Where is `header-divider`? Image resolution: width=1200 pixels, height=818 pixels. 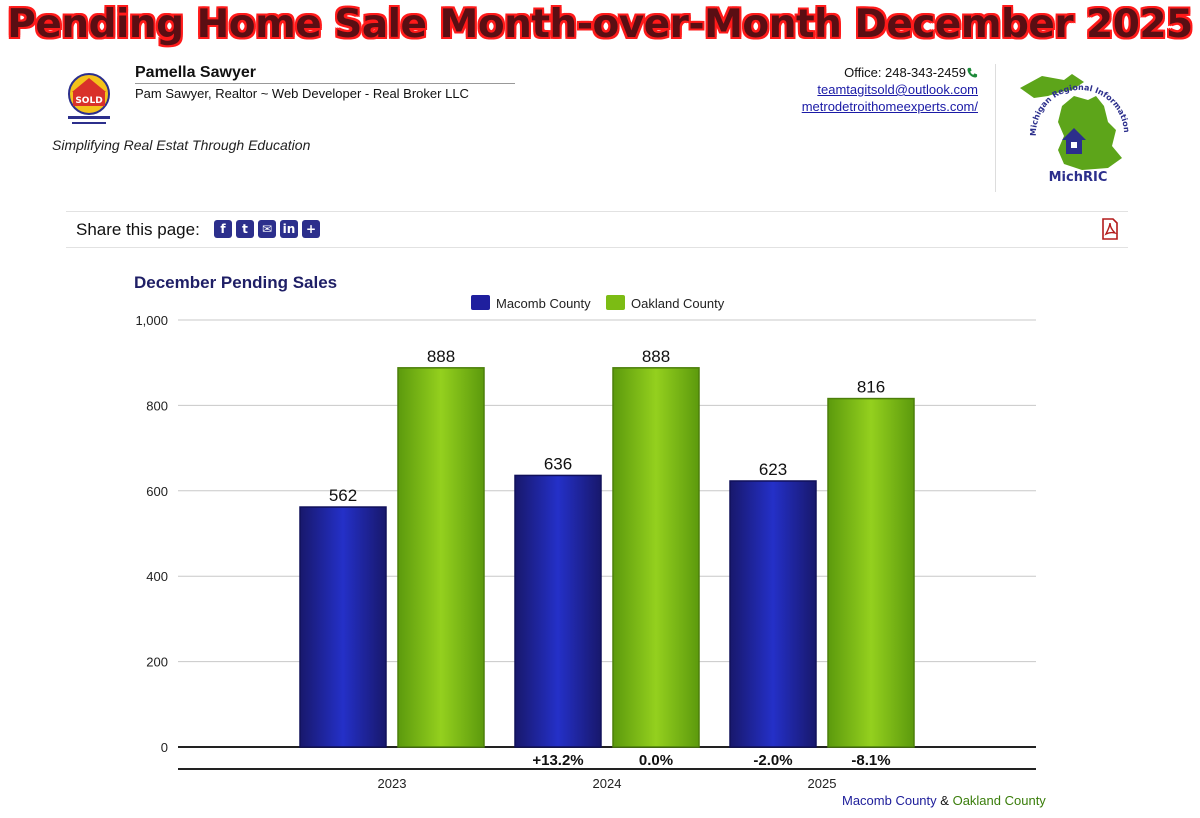 header-divider is located at coordinates (995, 128).